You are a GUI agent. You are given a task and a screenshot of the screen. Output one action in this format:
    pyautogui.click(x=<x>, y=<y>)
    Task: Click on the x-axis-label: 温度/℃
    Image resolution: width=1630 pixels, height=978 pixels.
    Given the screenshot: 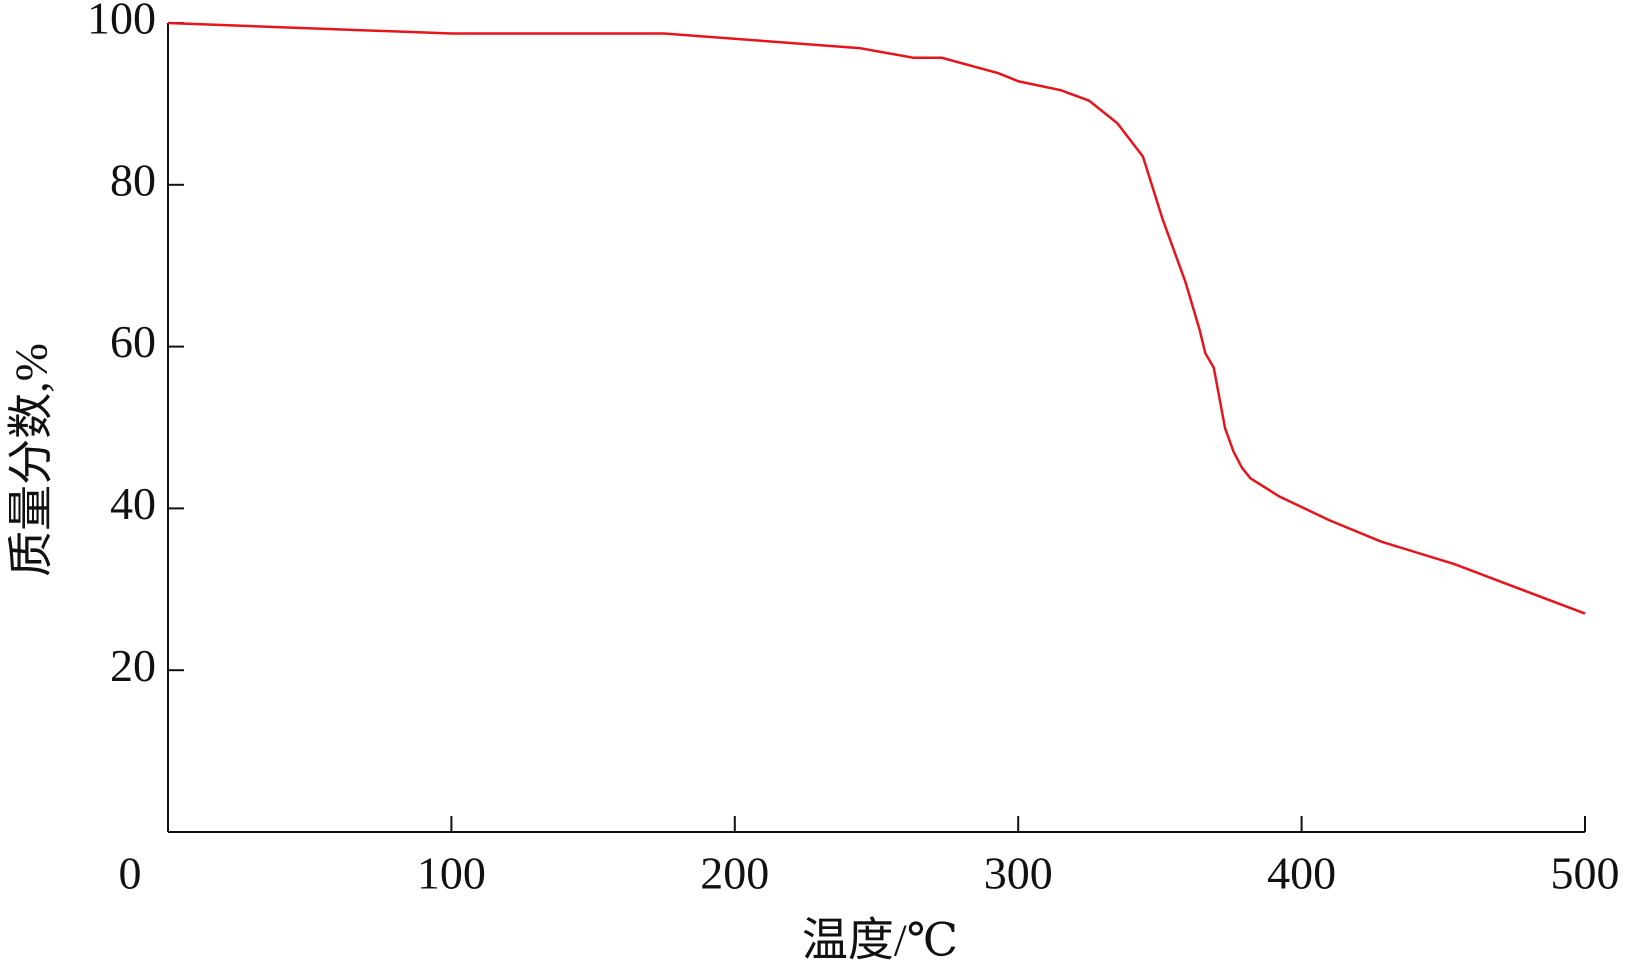 What is the action you would take?
    pyautogui.click(x=880, y=940)
    